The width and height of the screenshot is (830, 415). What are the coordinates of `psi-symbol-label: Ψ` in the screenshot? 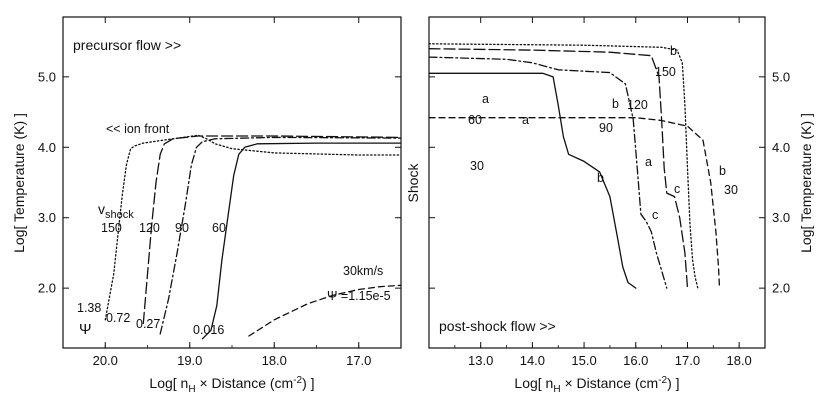 It's located at (85, 329).